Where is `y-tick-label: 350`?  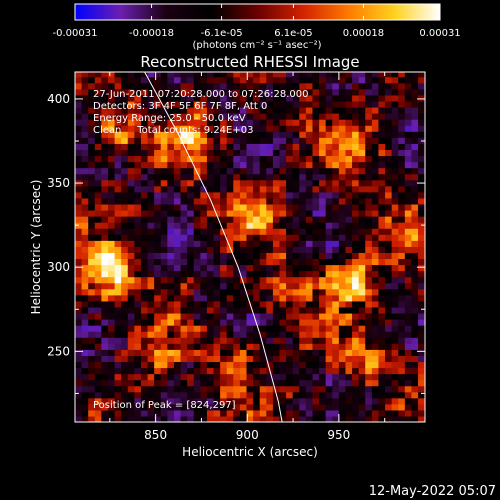 y-tick-label: 350 is located at coordinates (58, 183).